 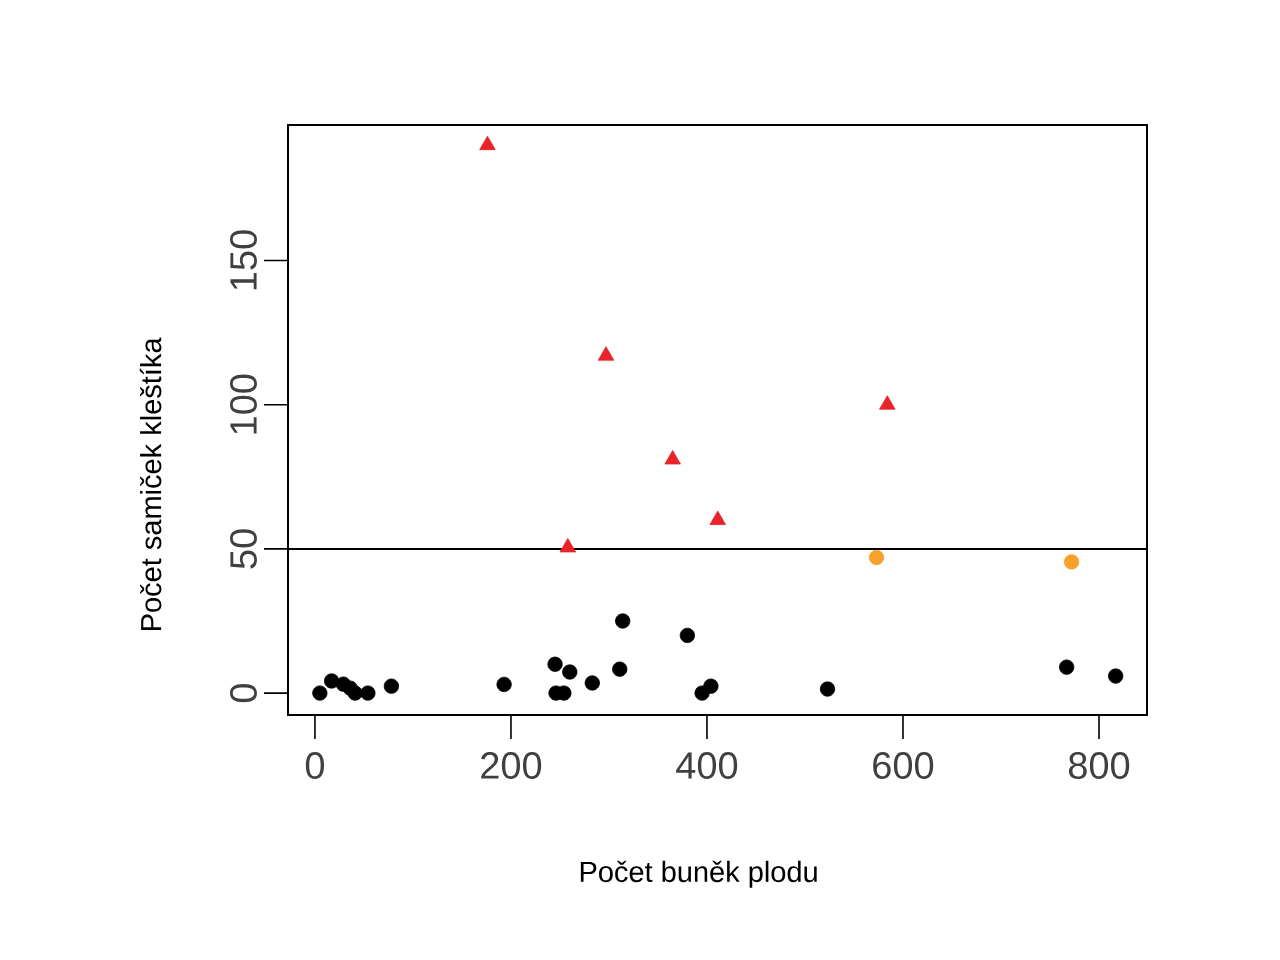 I want to click on y-tick-label: 0, so click(x=243, y=693).